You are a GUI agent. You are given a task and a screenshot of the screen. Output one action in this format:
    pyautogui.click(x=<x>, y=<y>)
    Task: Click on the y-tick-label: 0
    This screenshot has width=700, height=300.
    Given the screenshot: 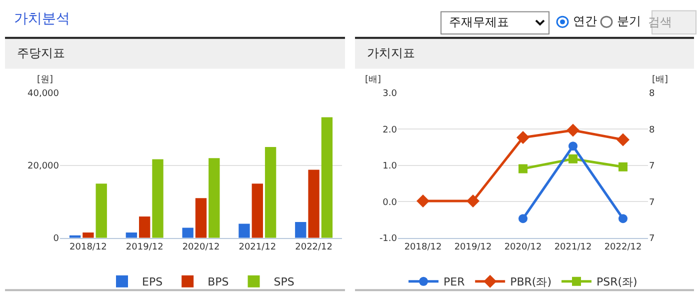 What is the action you would take?
    pyautogui.click(x=56, y=239)
    